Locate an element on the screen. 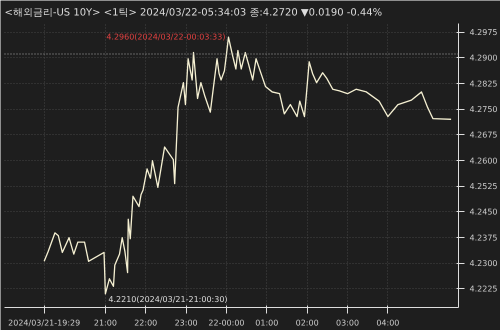 Image resolution: width=500 pixels, height=330 pixels. x-tick-label: 02:00 is located at coordinates (307, 323).